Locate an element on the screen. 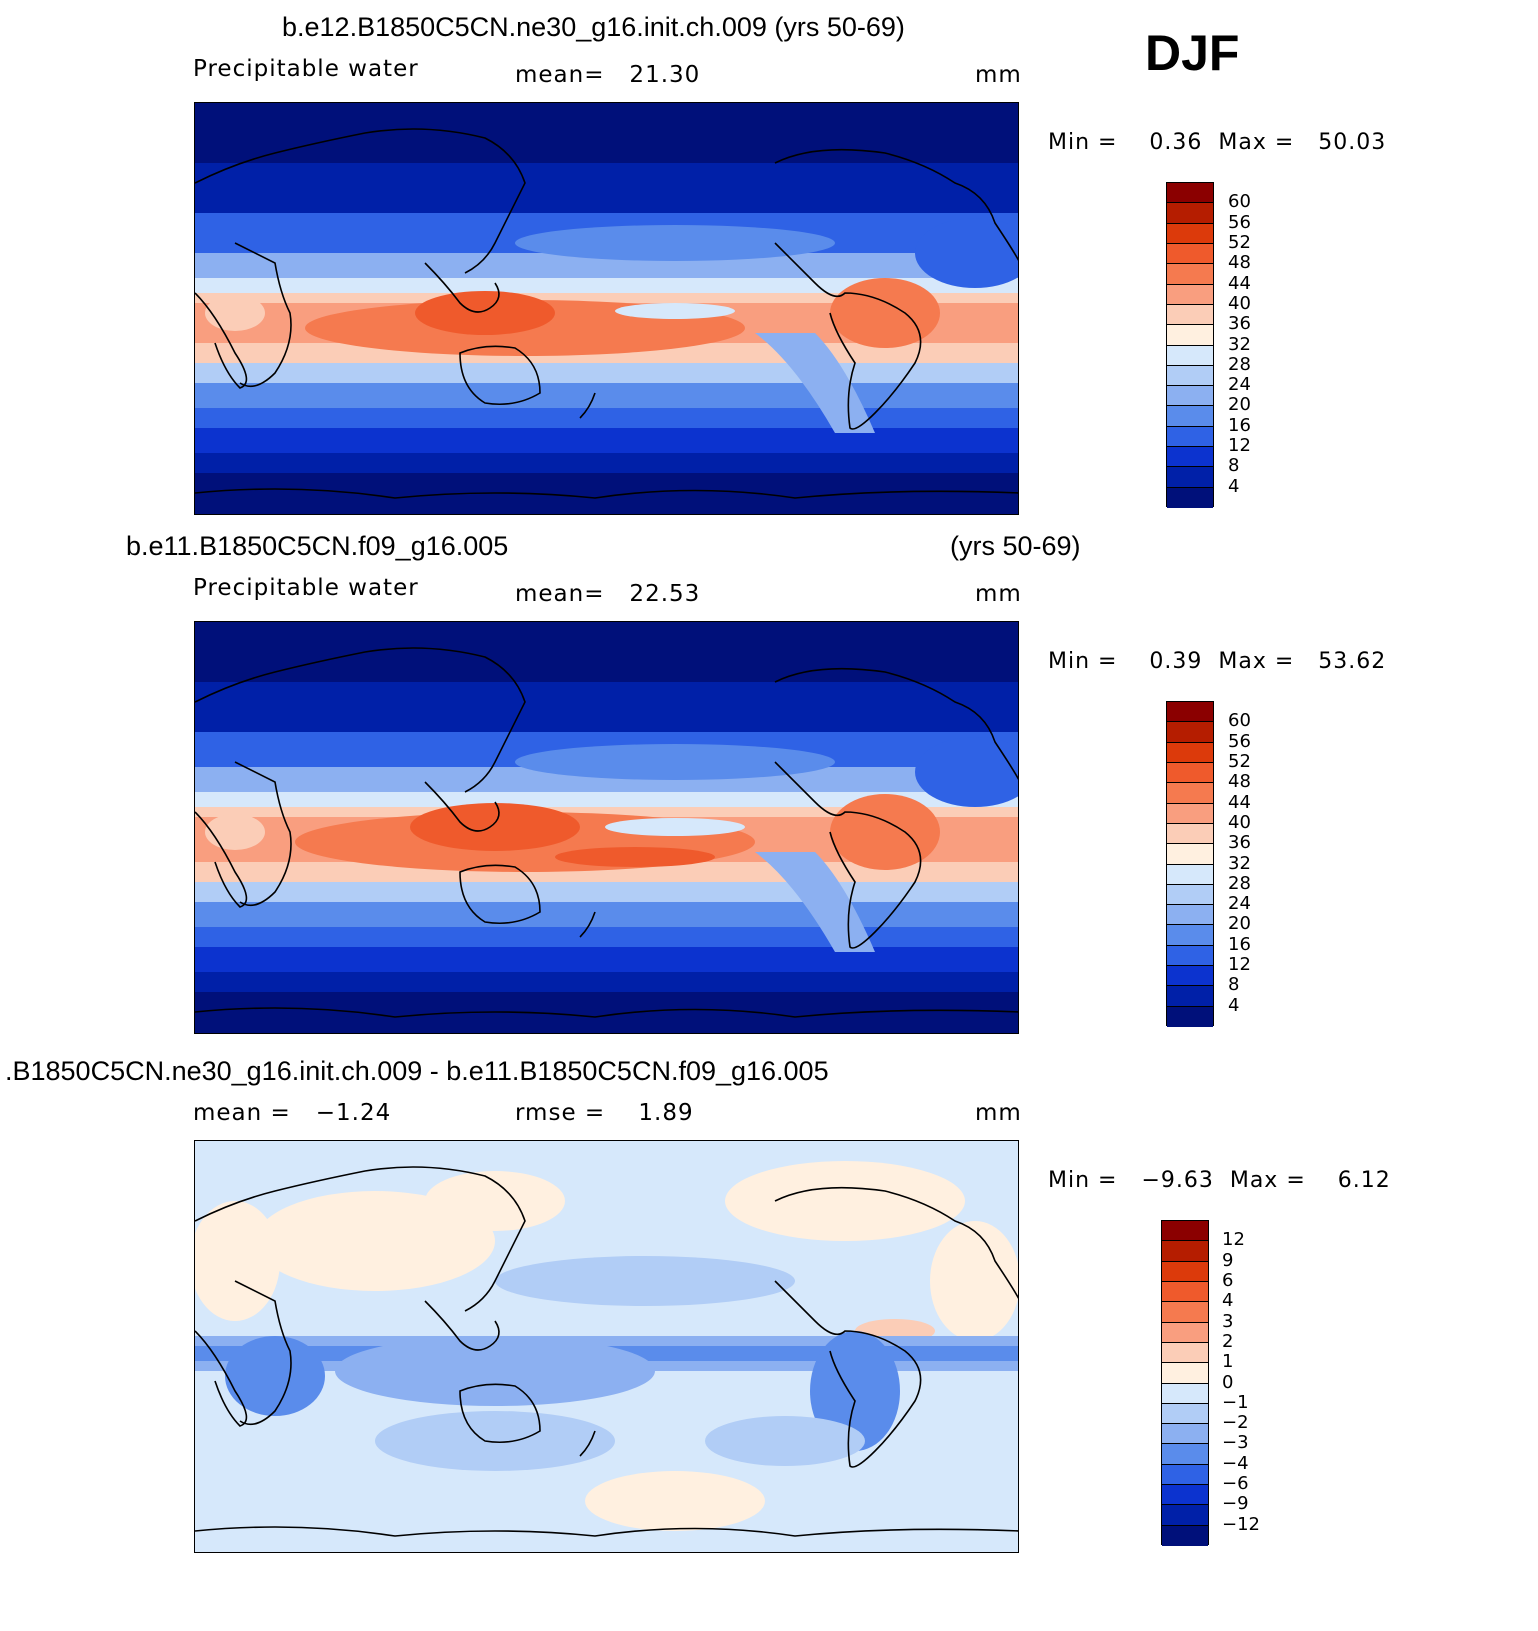 The width and height of the screenshot is (1538, 1631). panel3-mean: mean = −1.24 is located at coordinates (292, 1113).